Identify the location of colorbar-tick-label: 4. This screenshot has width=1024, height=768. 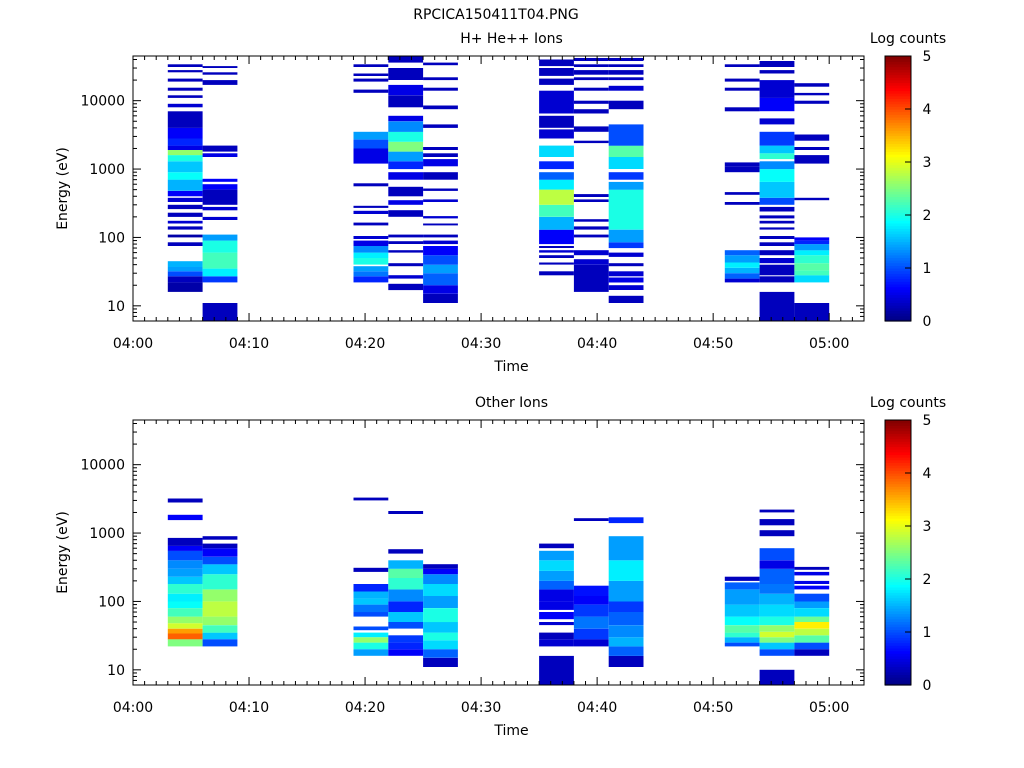
(927, 110).